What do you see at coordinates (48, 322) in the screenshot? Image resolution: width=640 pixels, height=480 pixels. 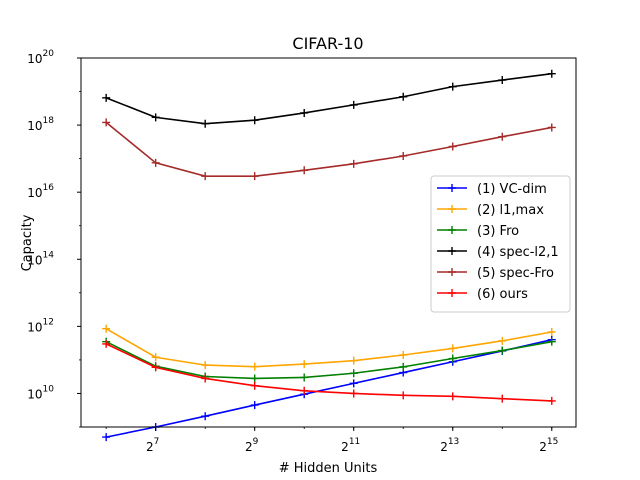 I see `y-tick-exponent: 12` at bounding box center [48, 322].